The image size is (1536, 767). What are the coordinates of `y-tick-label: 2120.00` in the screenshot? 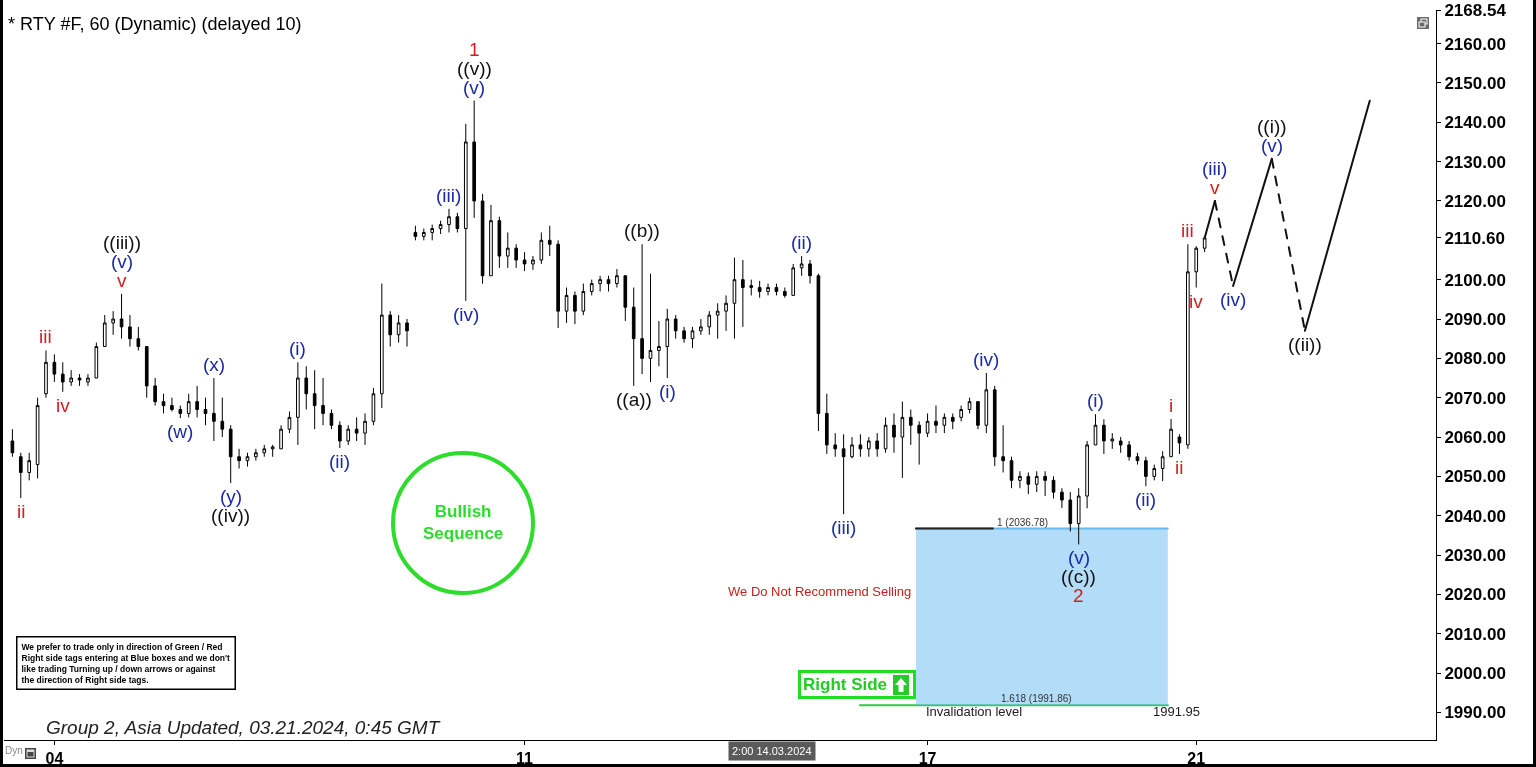 It's located at (1475, 201).